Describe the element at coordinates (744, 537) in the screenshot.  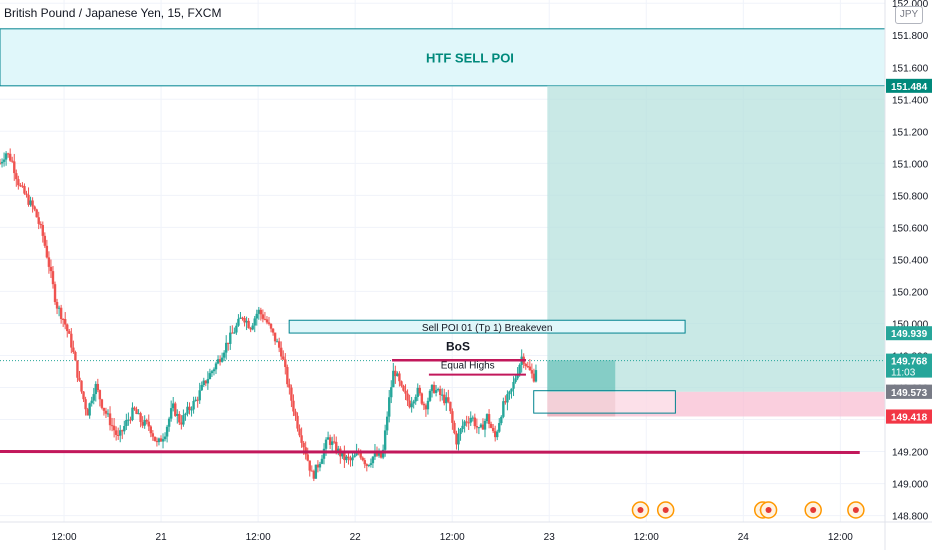
I see `x-tick-label: 24` at that location.